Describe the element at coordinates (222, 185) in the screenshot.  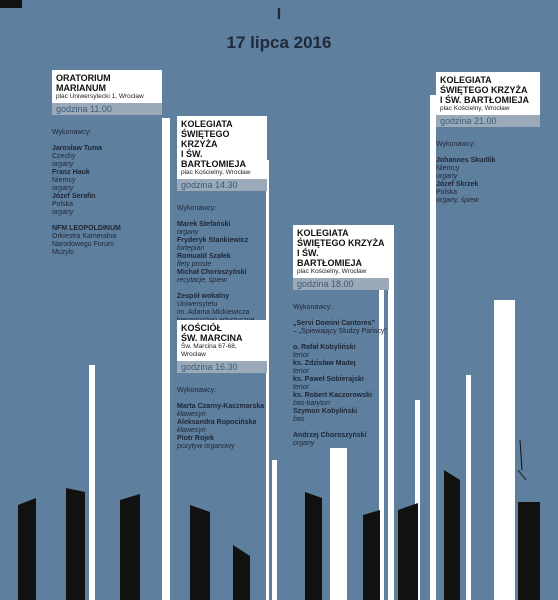
I see `time: godzina 14.30` at that location.